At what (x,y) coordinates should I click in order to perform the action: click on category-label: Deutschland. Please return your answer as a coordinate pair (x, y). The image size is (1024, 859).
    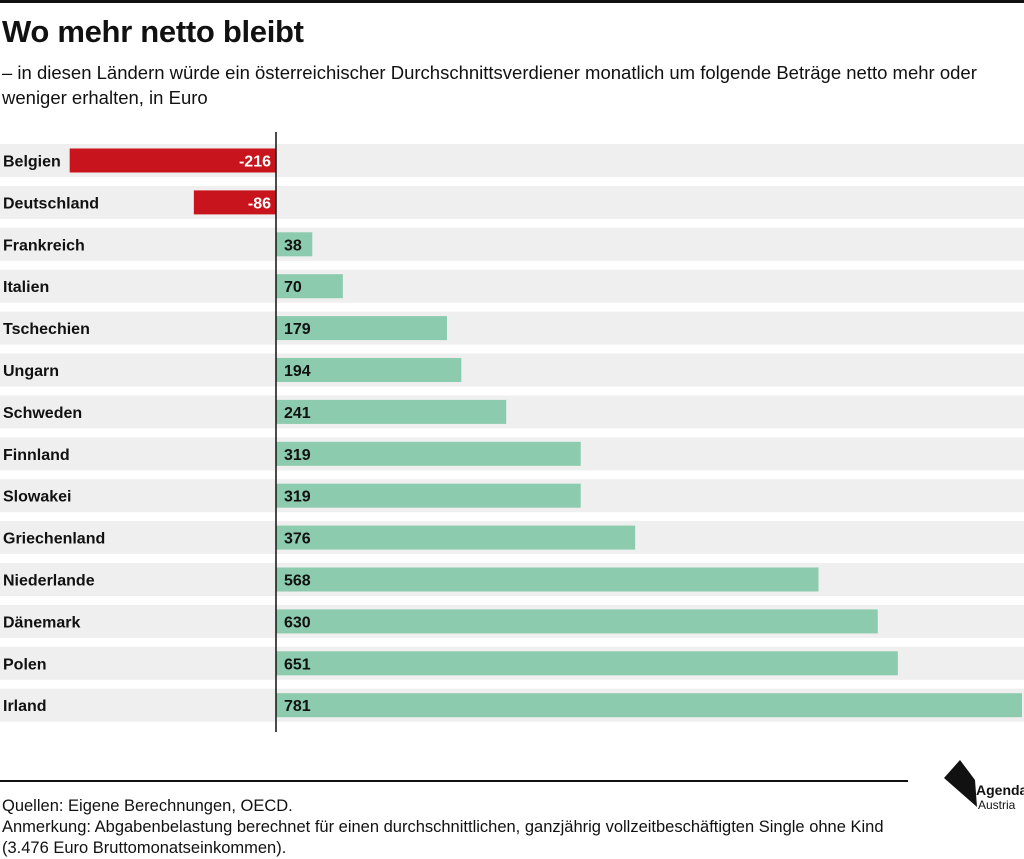
    Looking at the image, I should click on (51, 203).